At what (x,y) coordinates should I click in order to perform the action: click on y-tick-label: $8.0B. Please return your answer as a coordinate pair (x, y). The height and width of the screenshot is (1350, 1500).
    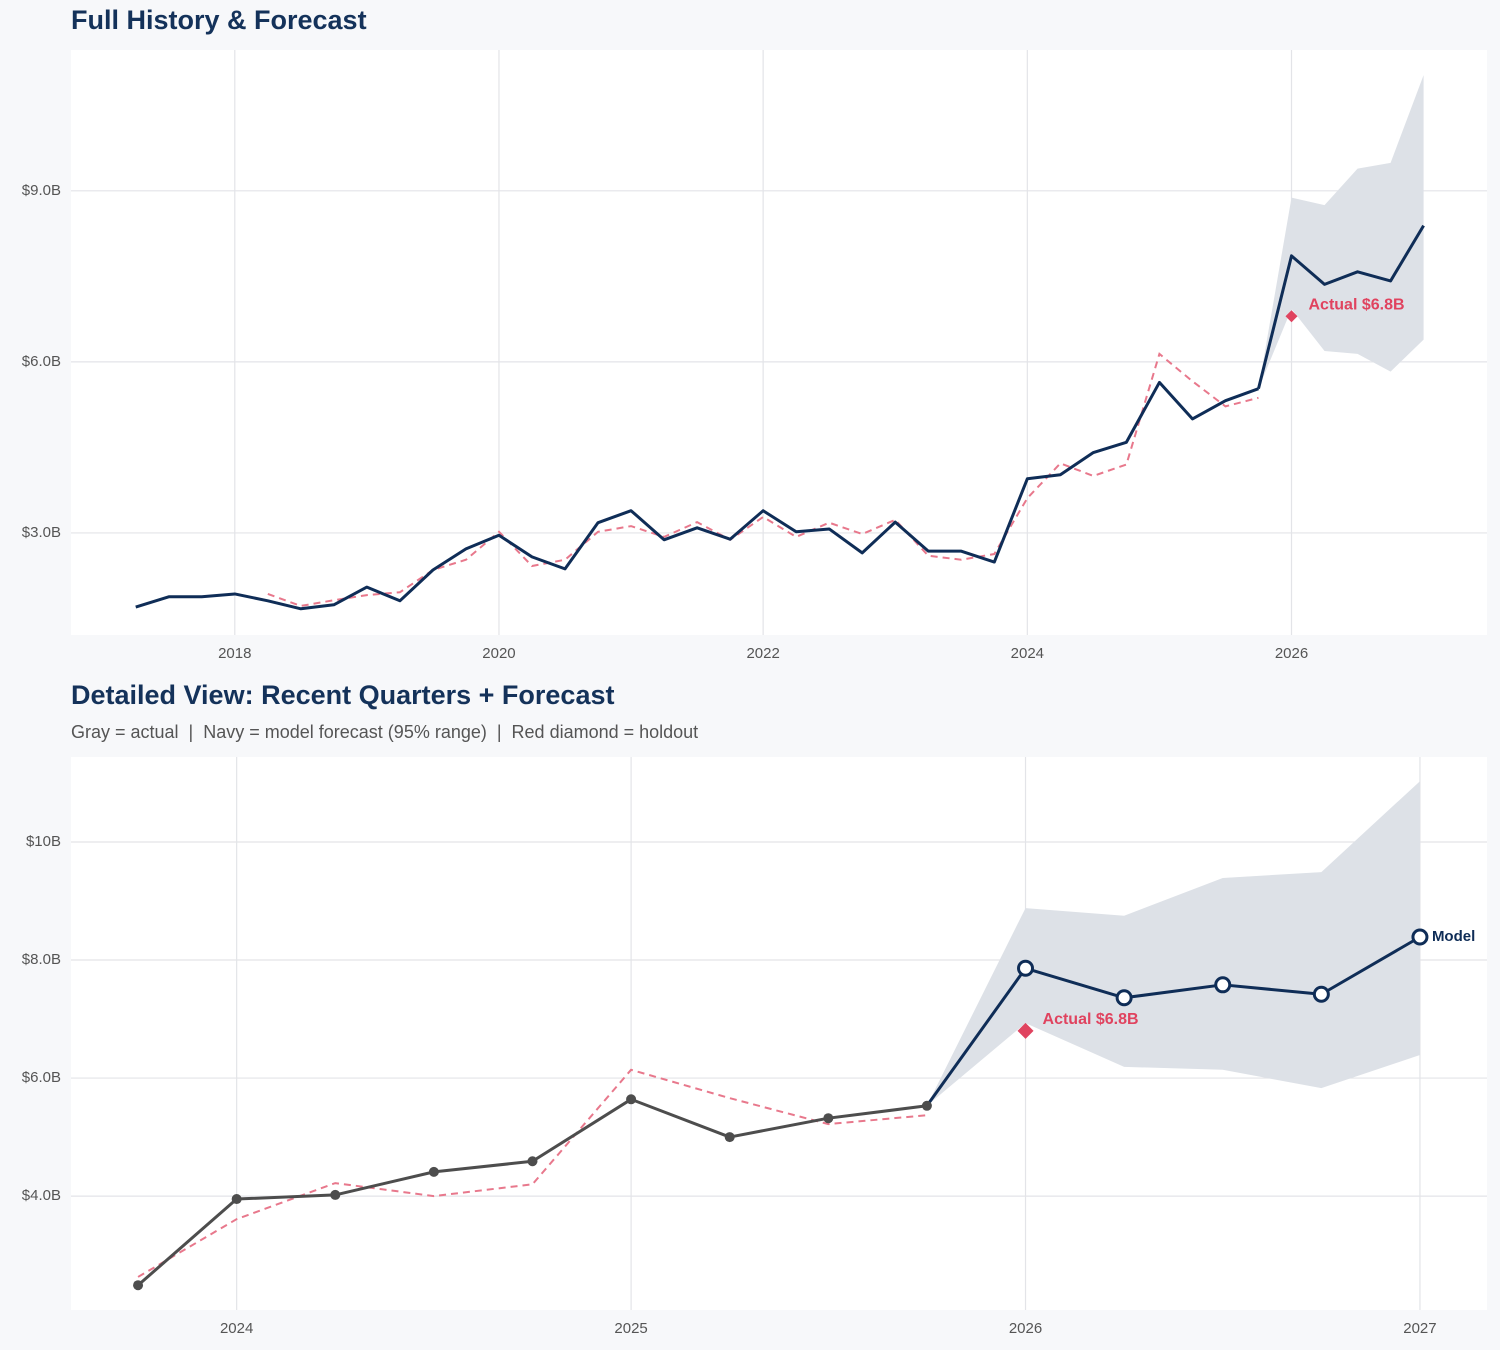
    Looking at the image, I should click on (41, 959).